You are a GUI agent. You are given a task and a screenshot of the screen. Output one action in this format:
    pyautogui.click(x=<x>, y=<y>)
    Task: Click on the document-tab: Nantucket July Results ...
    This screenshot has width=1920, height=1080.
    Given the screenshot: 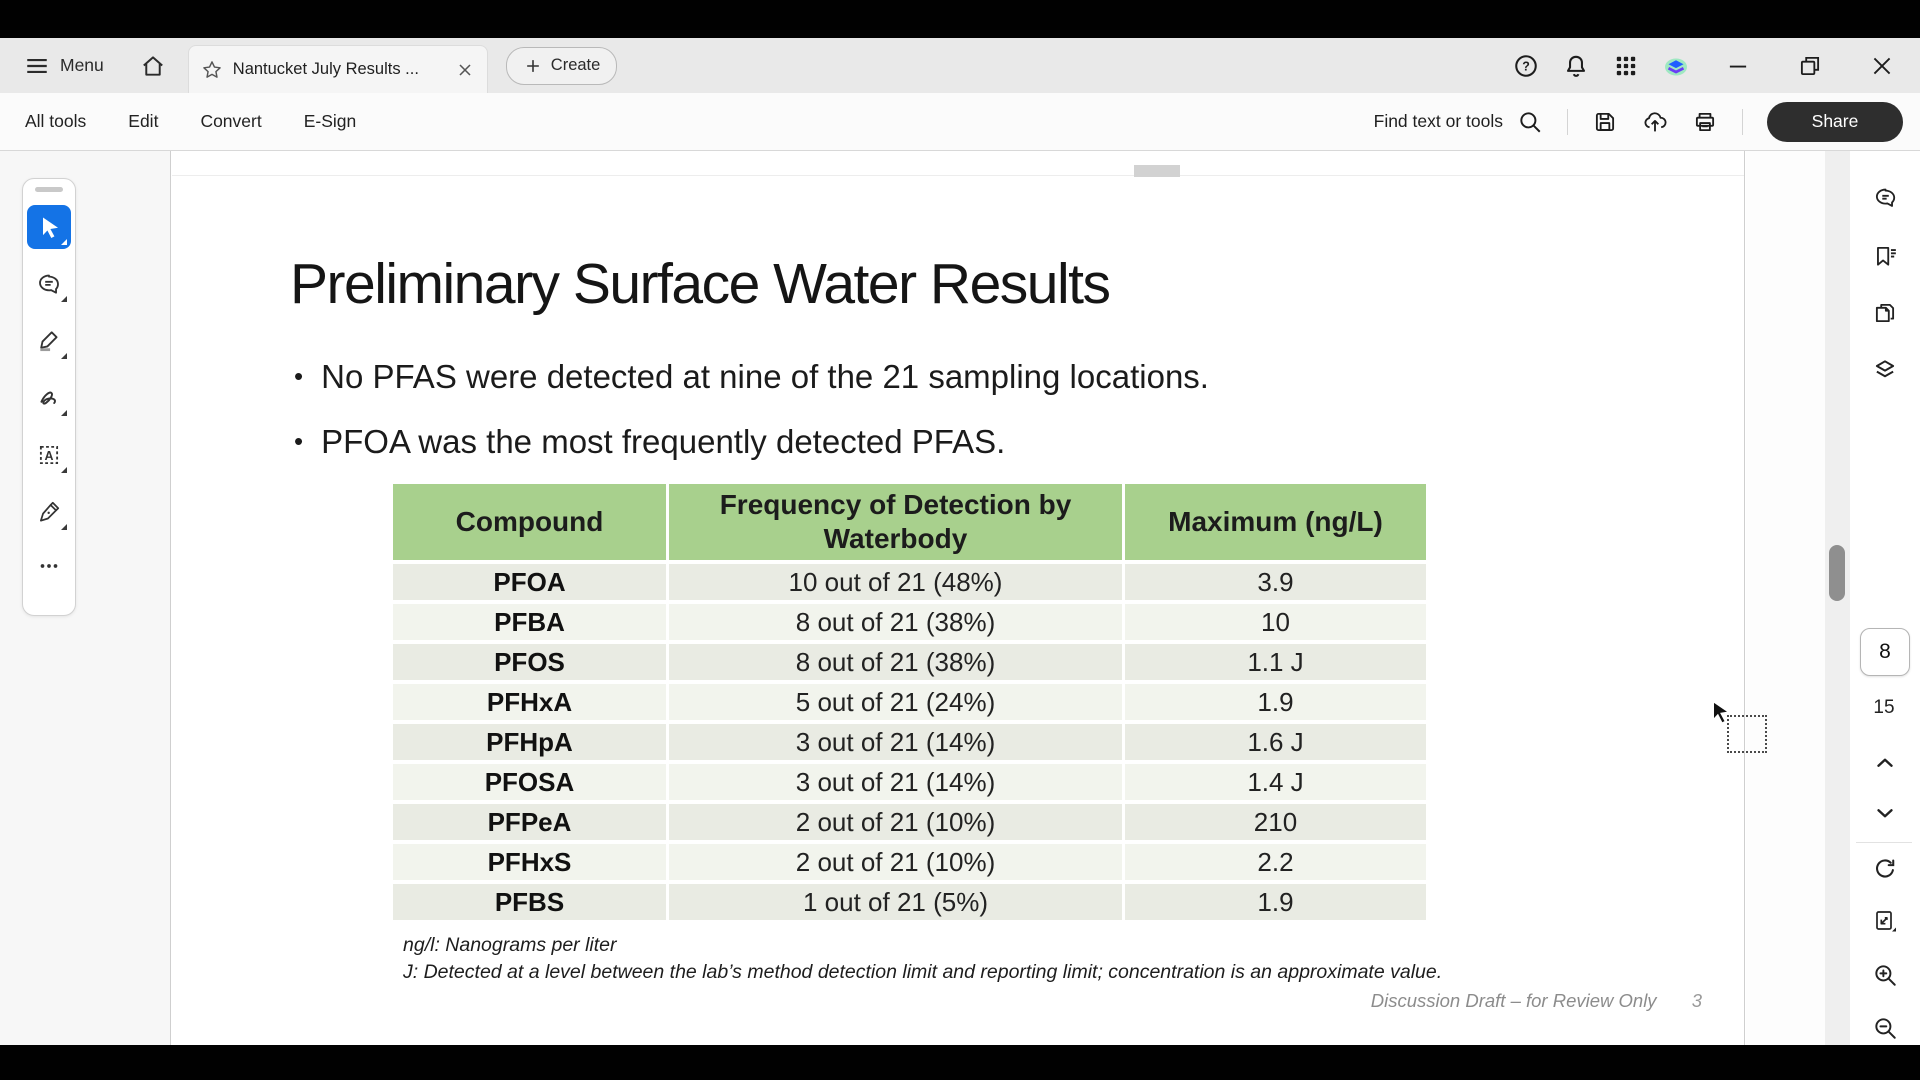 What is the action you would take?
    pyautogui.click(x=337, y=69)
    